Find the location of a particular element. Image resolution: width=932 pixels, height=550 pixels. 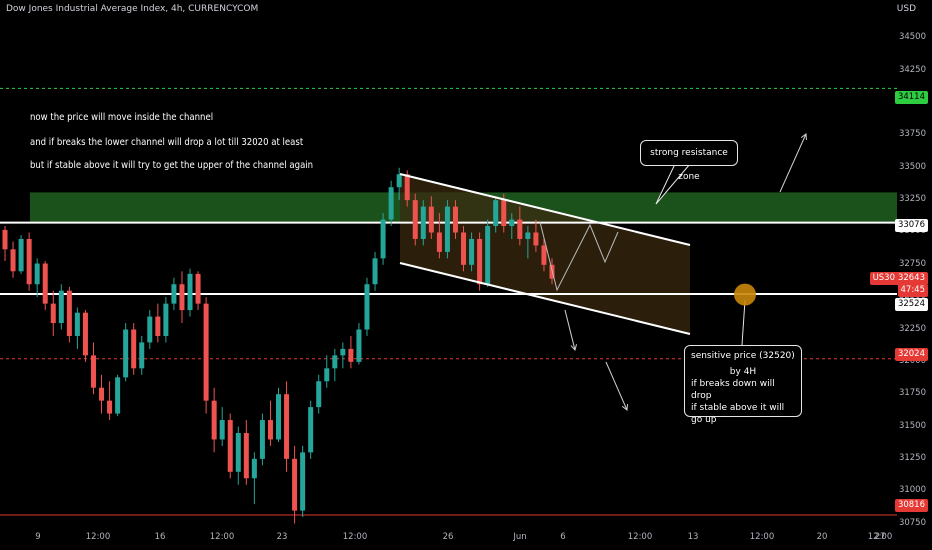

y-tick-label: 30750 is located at coordinates (912, 522).